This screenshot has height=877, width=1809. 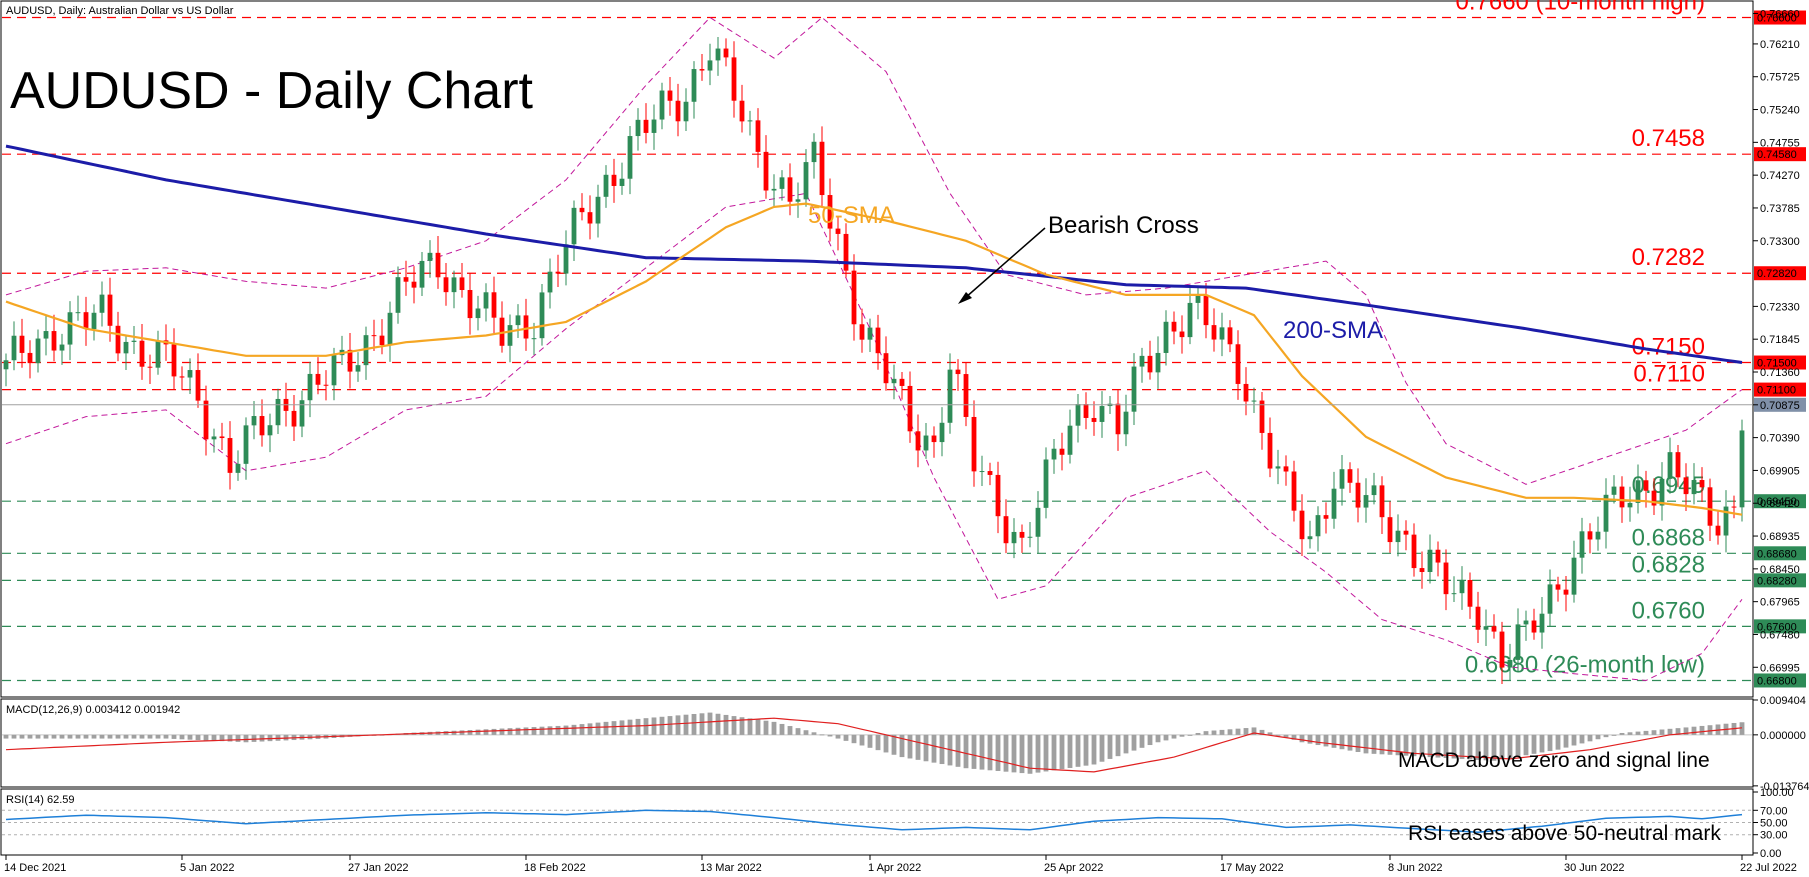 What do you see at coordinates (1668, 610) in the screenshot?
I see `level-label-8: 0.6760` at bounding box center [1668, 610].